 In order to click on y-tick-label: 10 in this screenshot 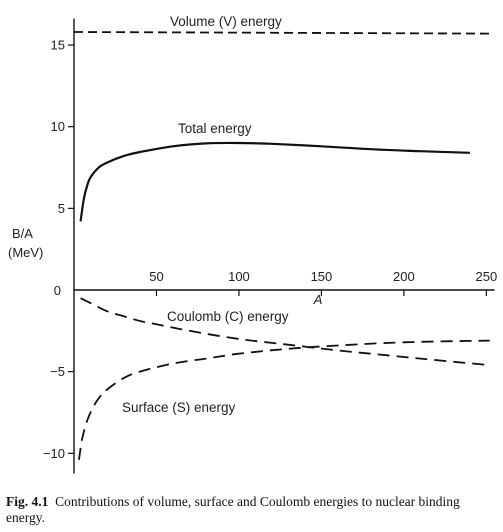, I will do `click(58, 126)`.